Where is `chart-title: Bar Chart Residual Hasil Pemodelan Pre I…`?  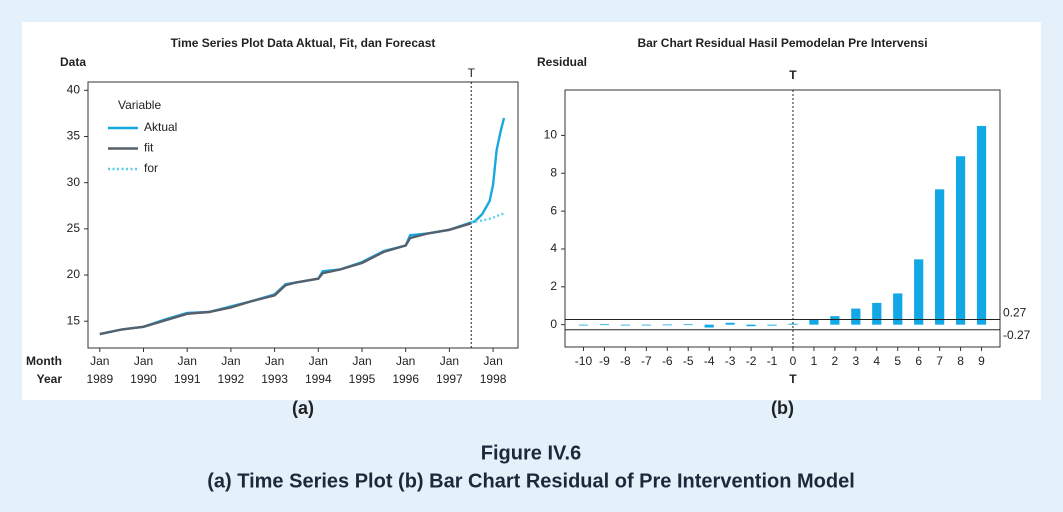 chart-title: Bar Chart Residual Hasil Pemodelan Pre I… is located at coordinates (782, 43).